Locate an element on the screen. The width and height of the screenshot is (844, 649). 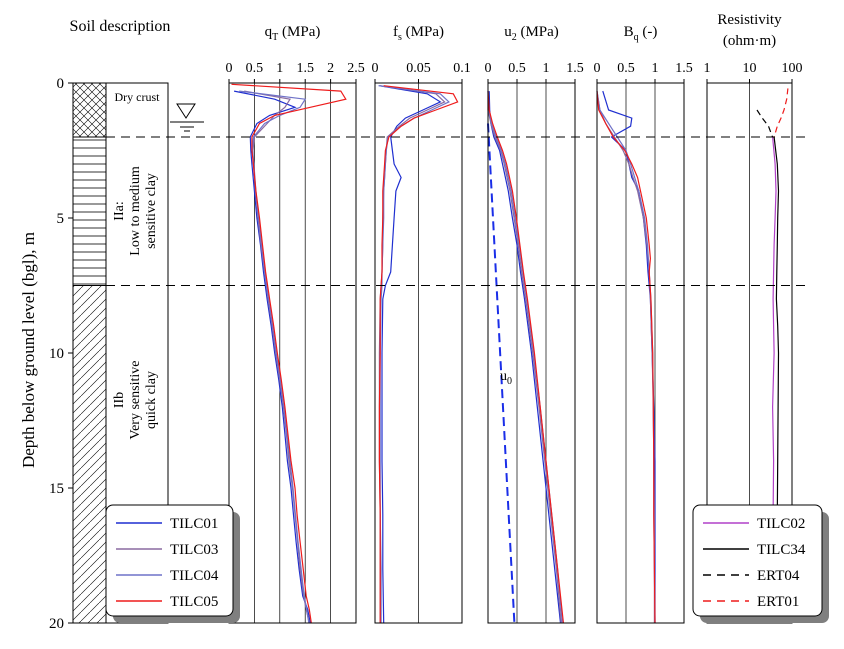
panel-title: Resistivity is located at coordinates (749, 20).